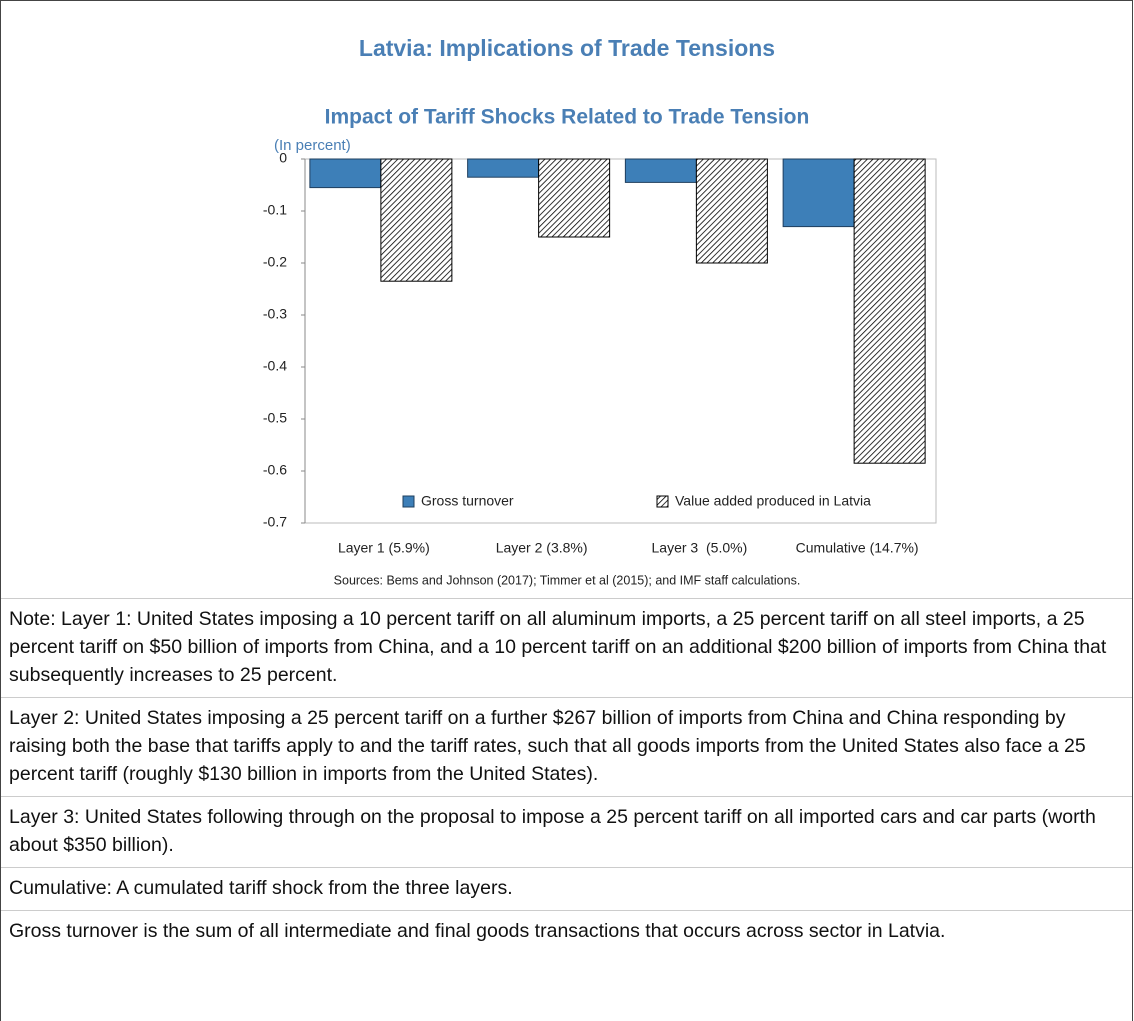  What do you see at coordinates (567, 48) in the screenshot?
I see `figure-title: Latvia: Implications of Trade Tensions` at bounding box center [567, 48].